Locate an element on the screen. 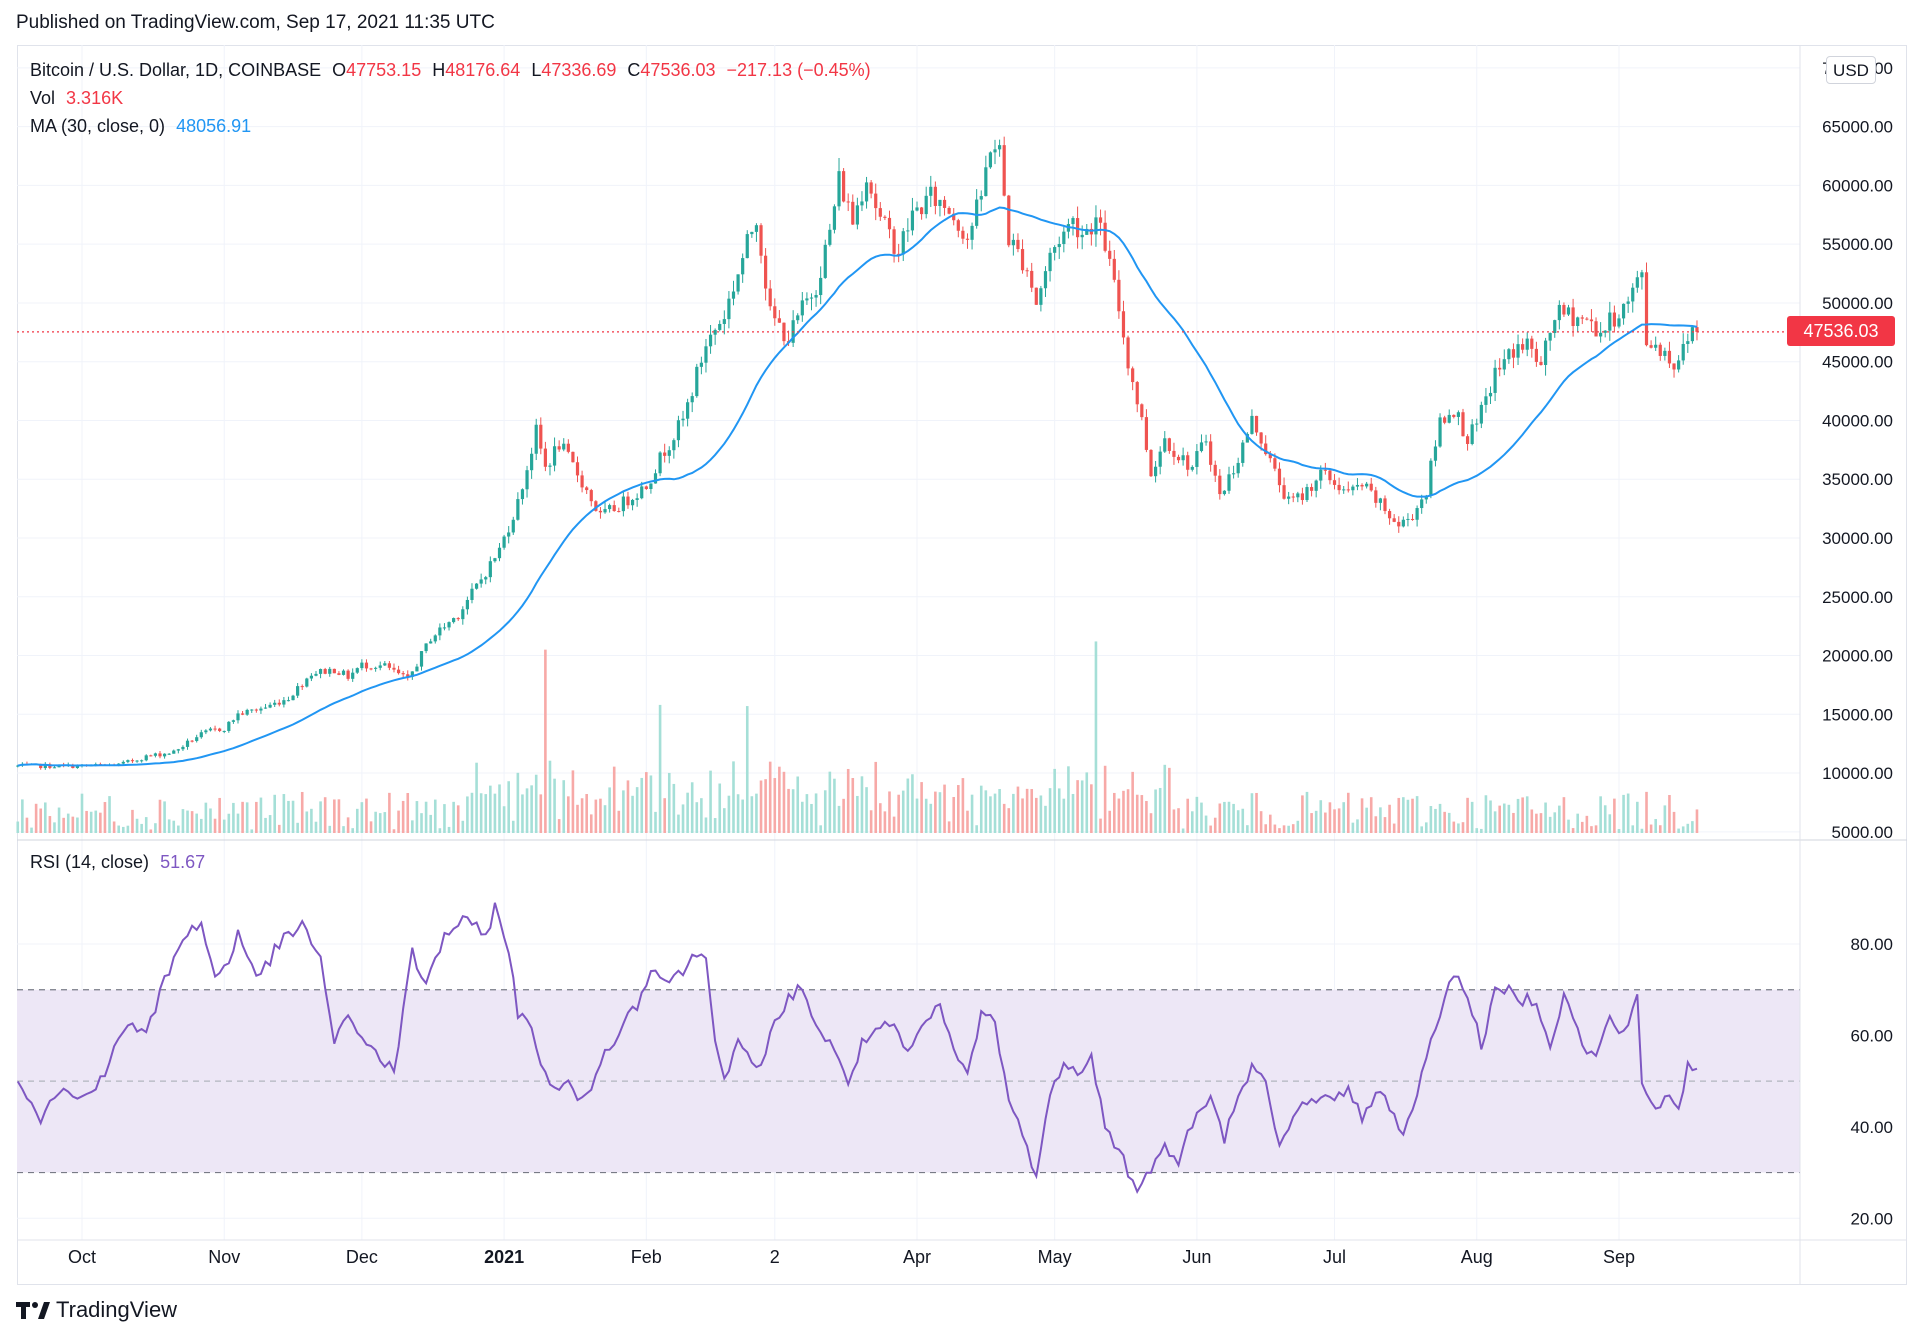 The image size is (1920, 1337). ma-legend: MA (30, close, 0) 48056.91 is located at coordinates (143, 126).